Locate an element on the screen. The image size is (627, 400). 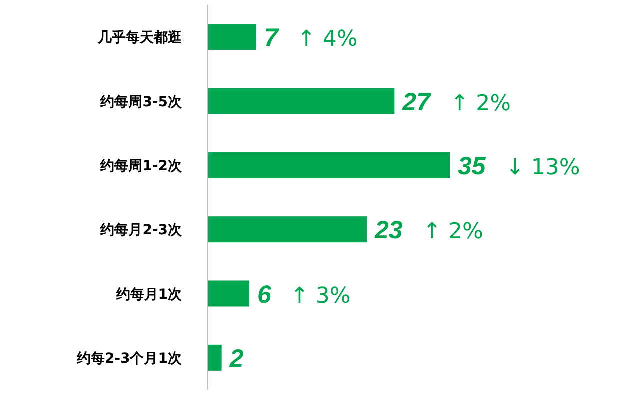
text: ↑ 2% is located at coordinates (481, 103).